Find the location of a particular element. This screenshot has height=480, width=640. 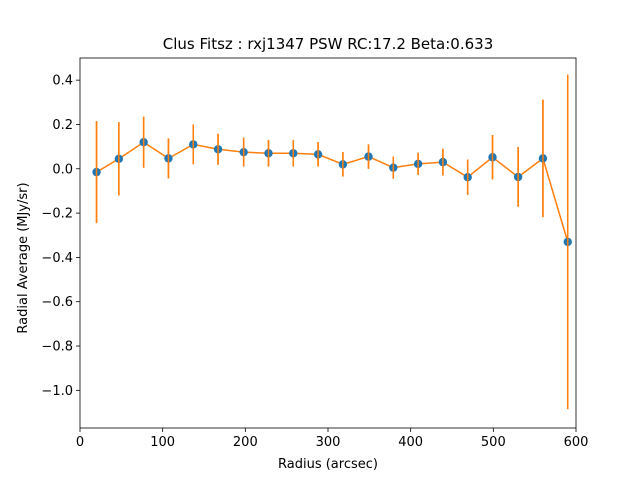

y-tick-label: −1.0 is located at coordinates (57, 391).